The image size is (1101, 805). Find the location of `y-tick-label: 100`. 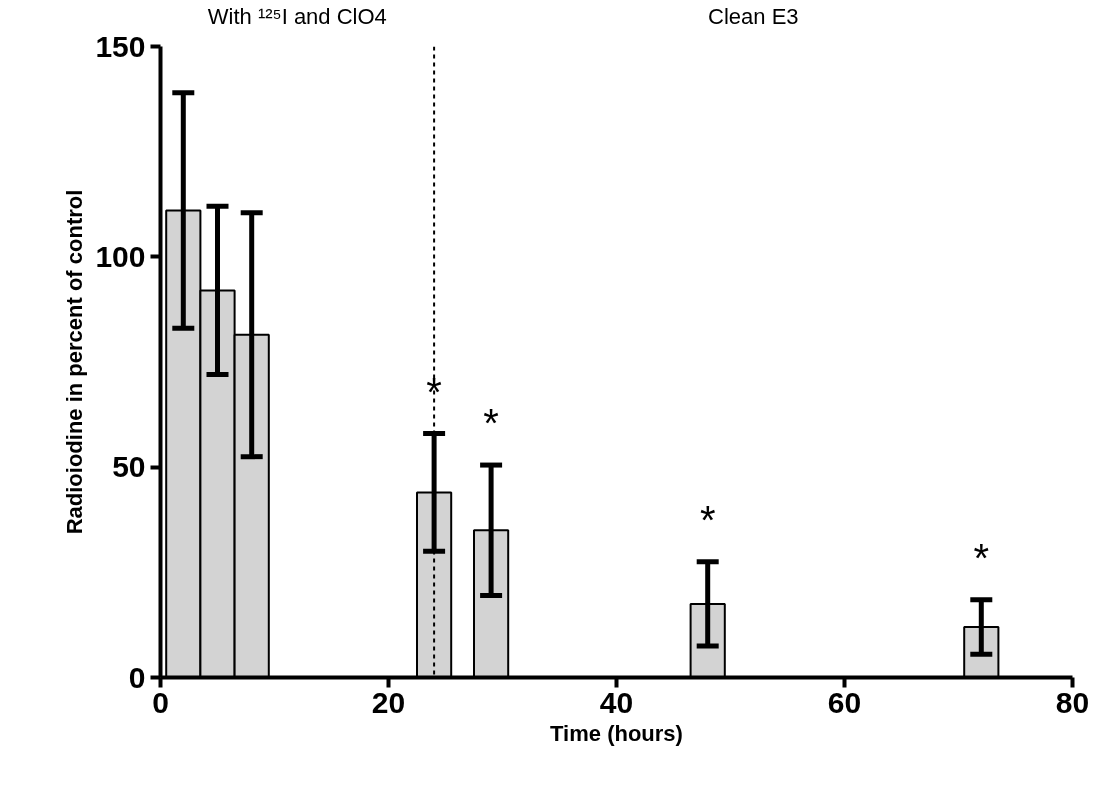

y-tick-label: 100 is located at coordinates (120, 256).